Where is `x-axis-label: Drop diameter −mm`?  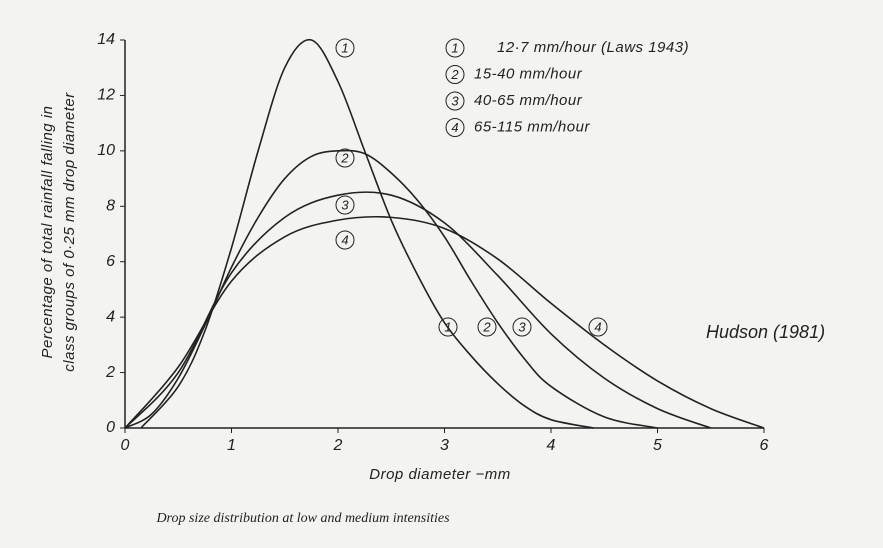
x-axis-label: Drop diameter −mm is located at coordinates (439, 474).